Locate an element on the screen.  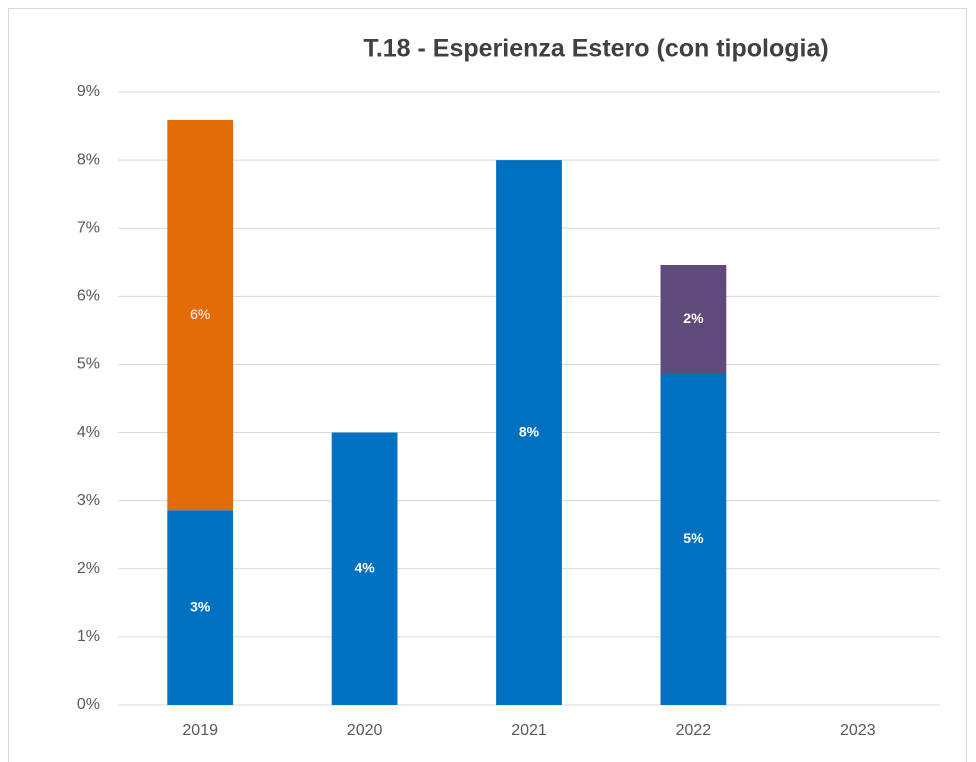
y-tick-label: 9% is located at coordinates (88, 91).